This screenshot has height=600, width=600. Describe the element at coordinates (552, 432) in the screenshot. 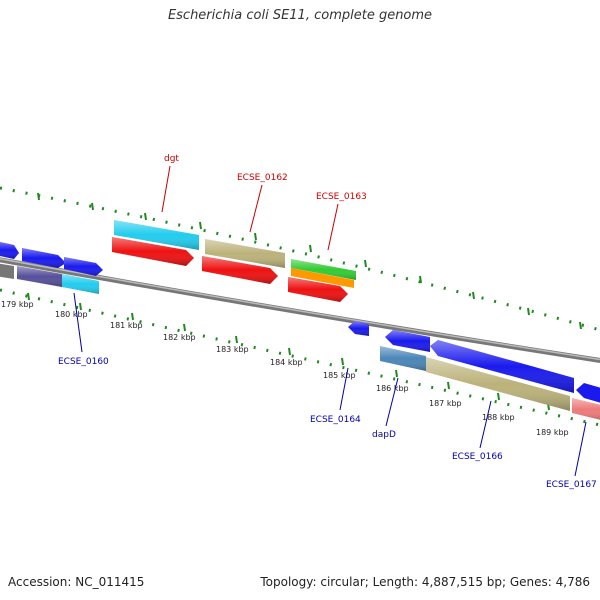

I see `kbp-label: 189 kbp` at that location.